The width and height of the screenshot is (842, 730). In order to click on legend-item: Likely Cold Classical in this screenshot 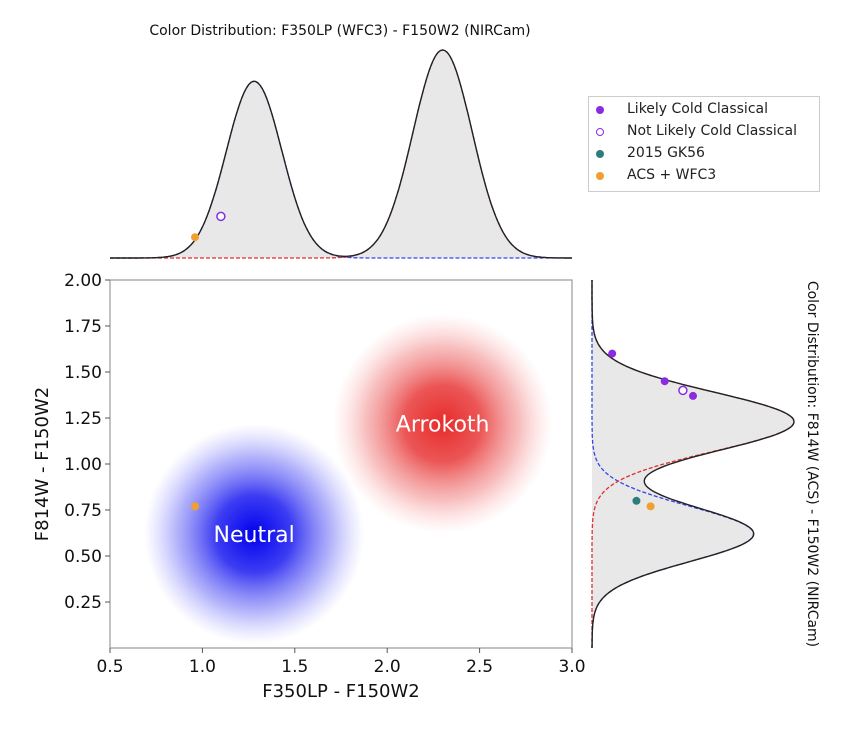, I will do `click(704, 110)`.